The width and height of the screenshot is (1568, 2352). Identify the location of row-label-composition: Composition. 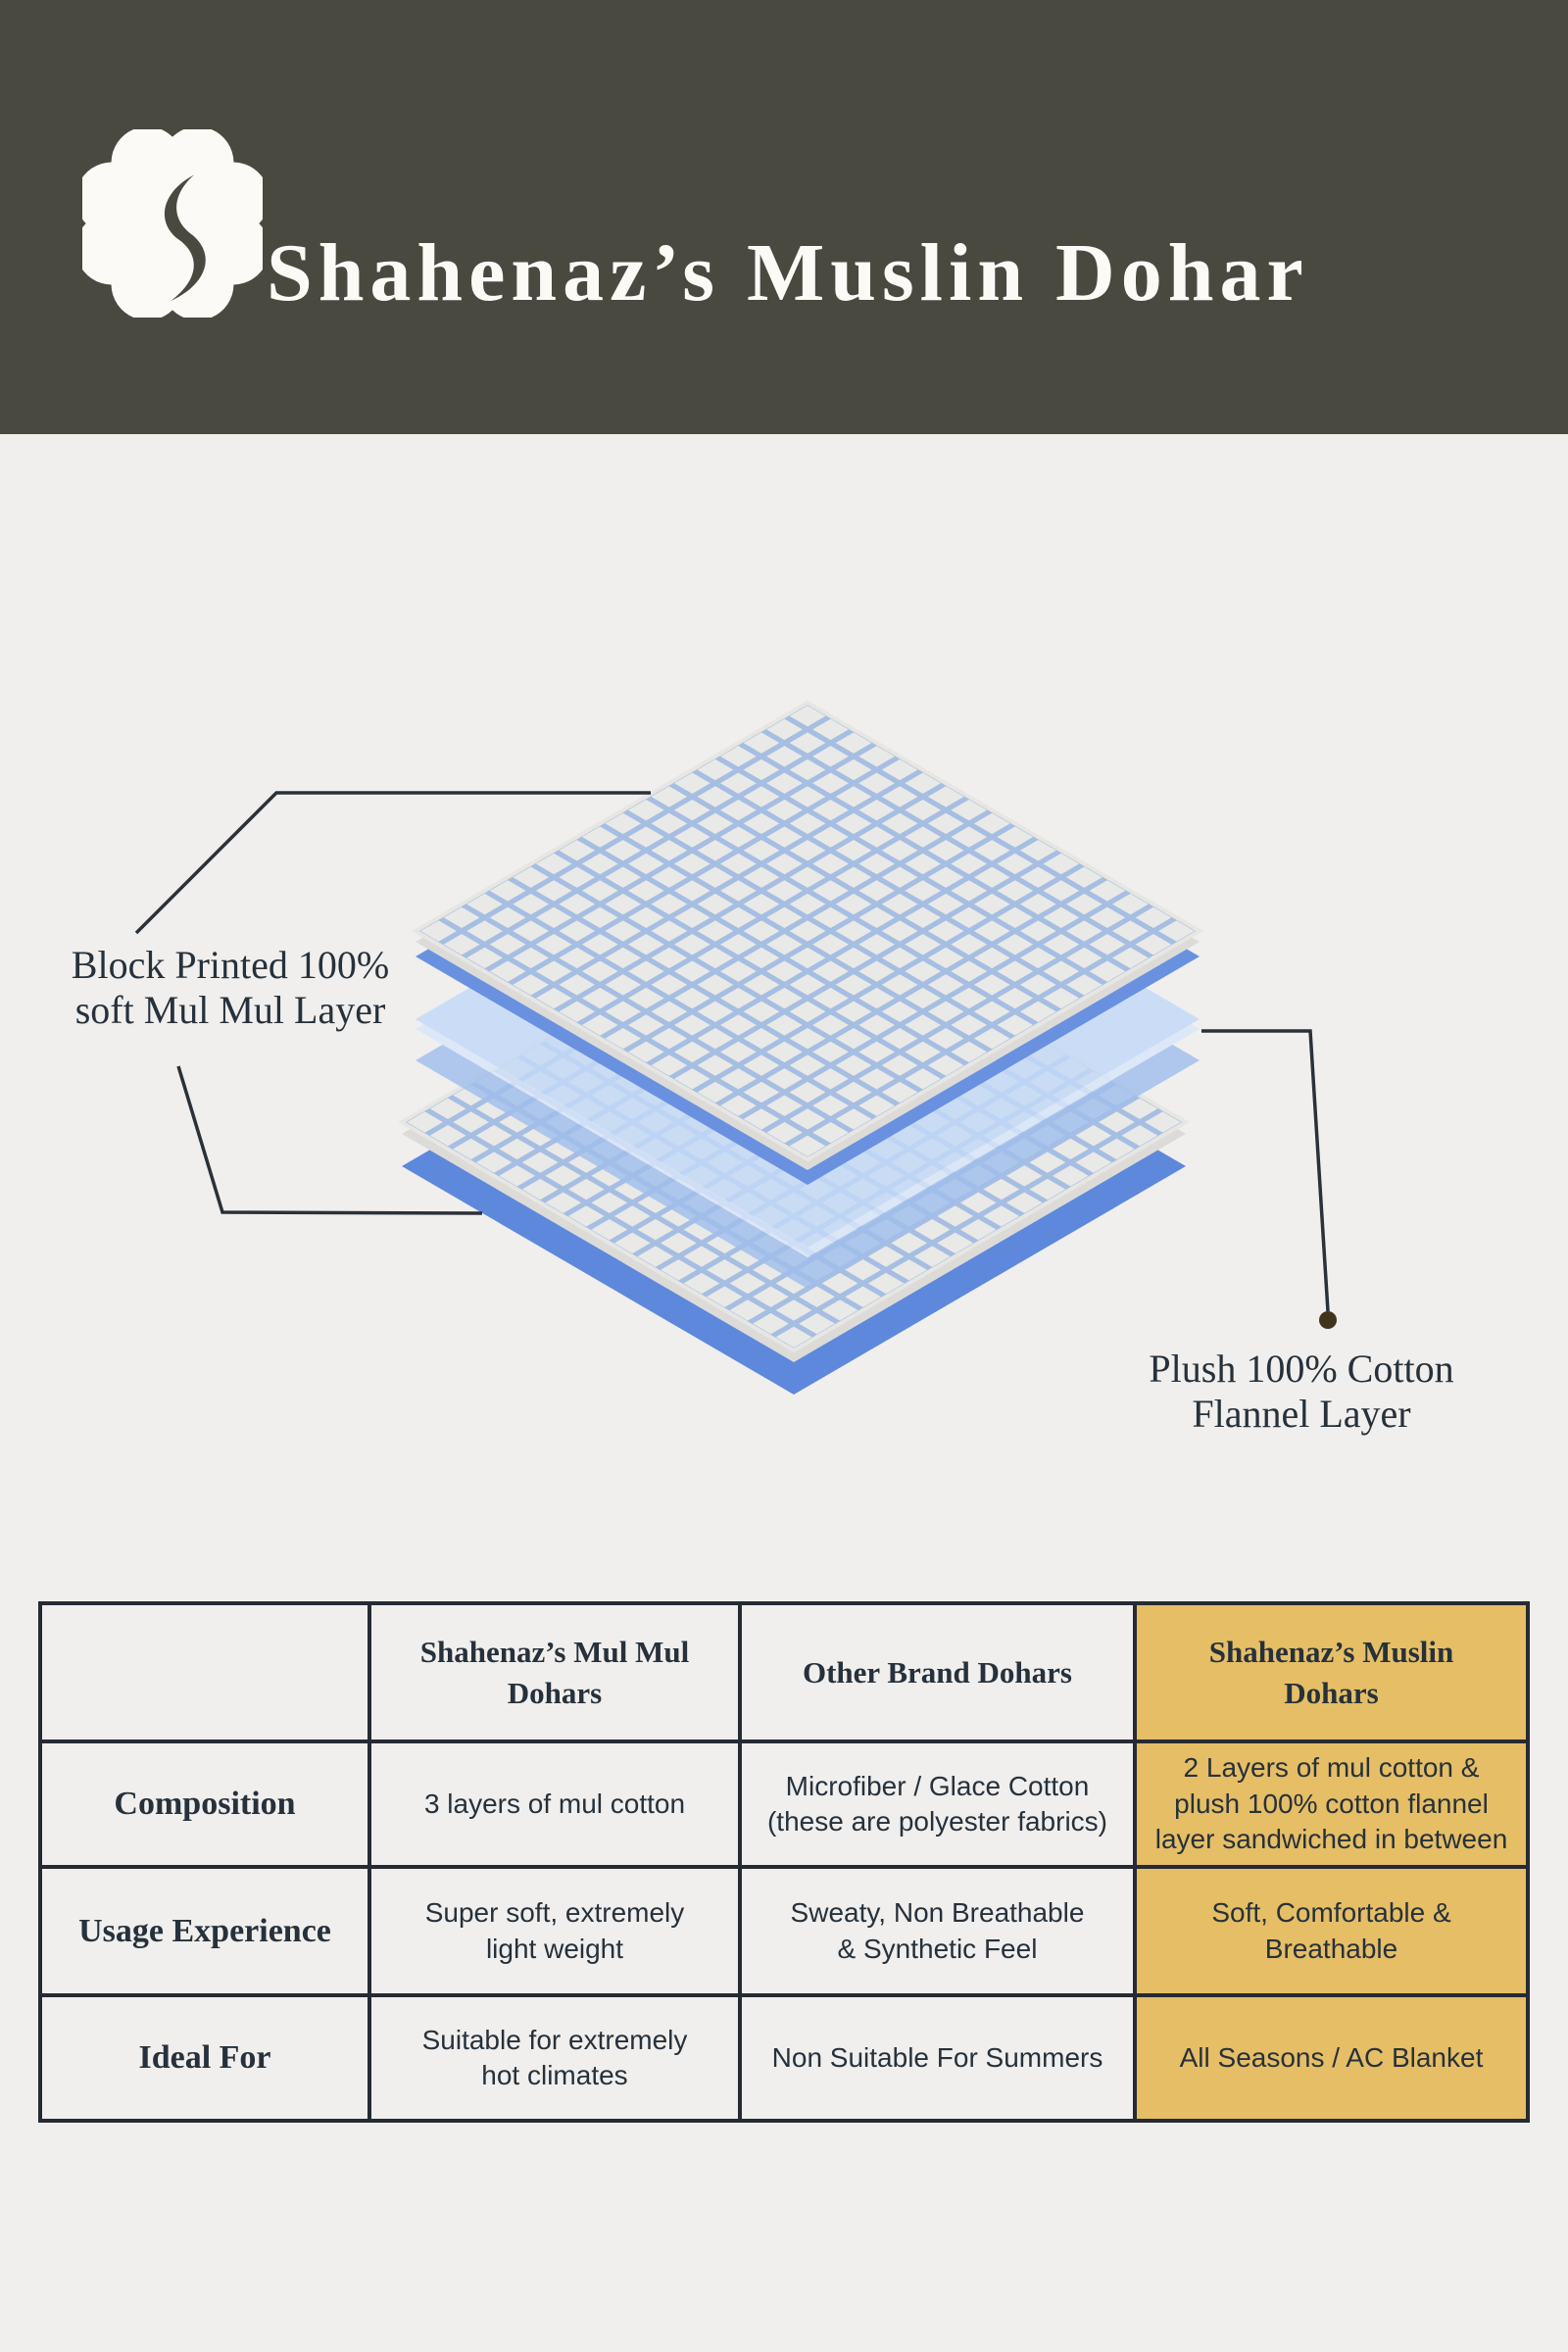
(206, 1806).